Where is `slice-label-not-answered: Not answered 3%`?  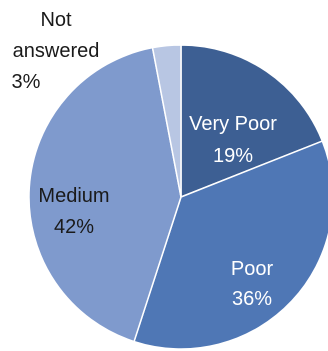 slice-label-not-answered: Not answered 3% is located at coordinates (56, 51).